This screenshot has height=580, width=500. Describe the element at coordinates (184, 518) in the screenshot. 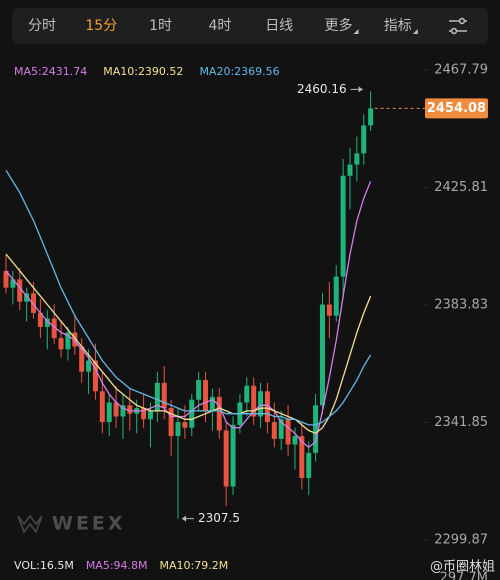

I see `low-arrow-head` at that location.